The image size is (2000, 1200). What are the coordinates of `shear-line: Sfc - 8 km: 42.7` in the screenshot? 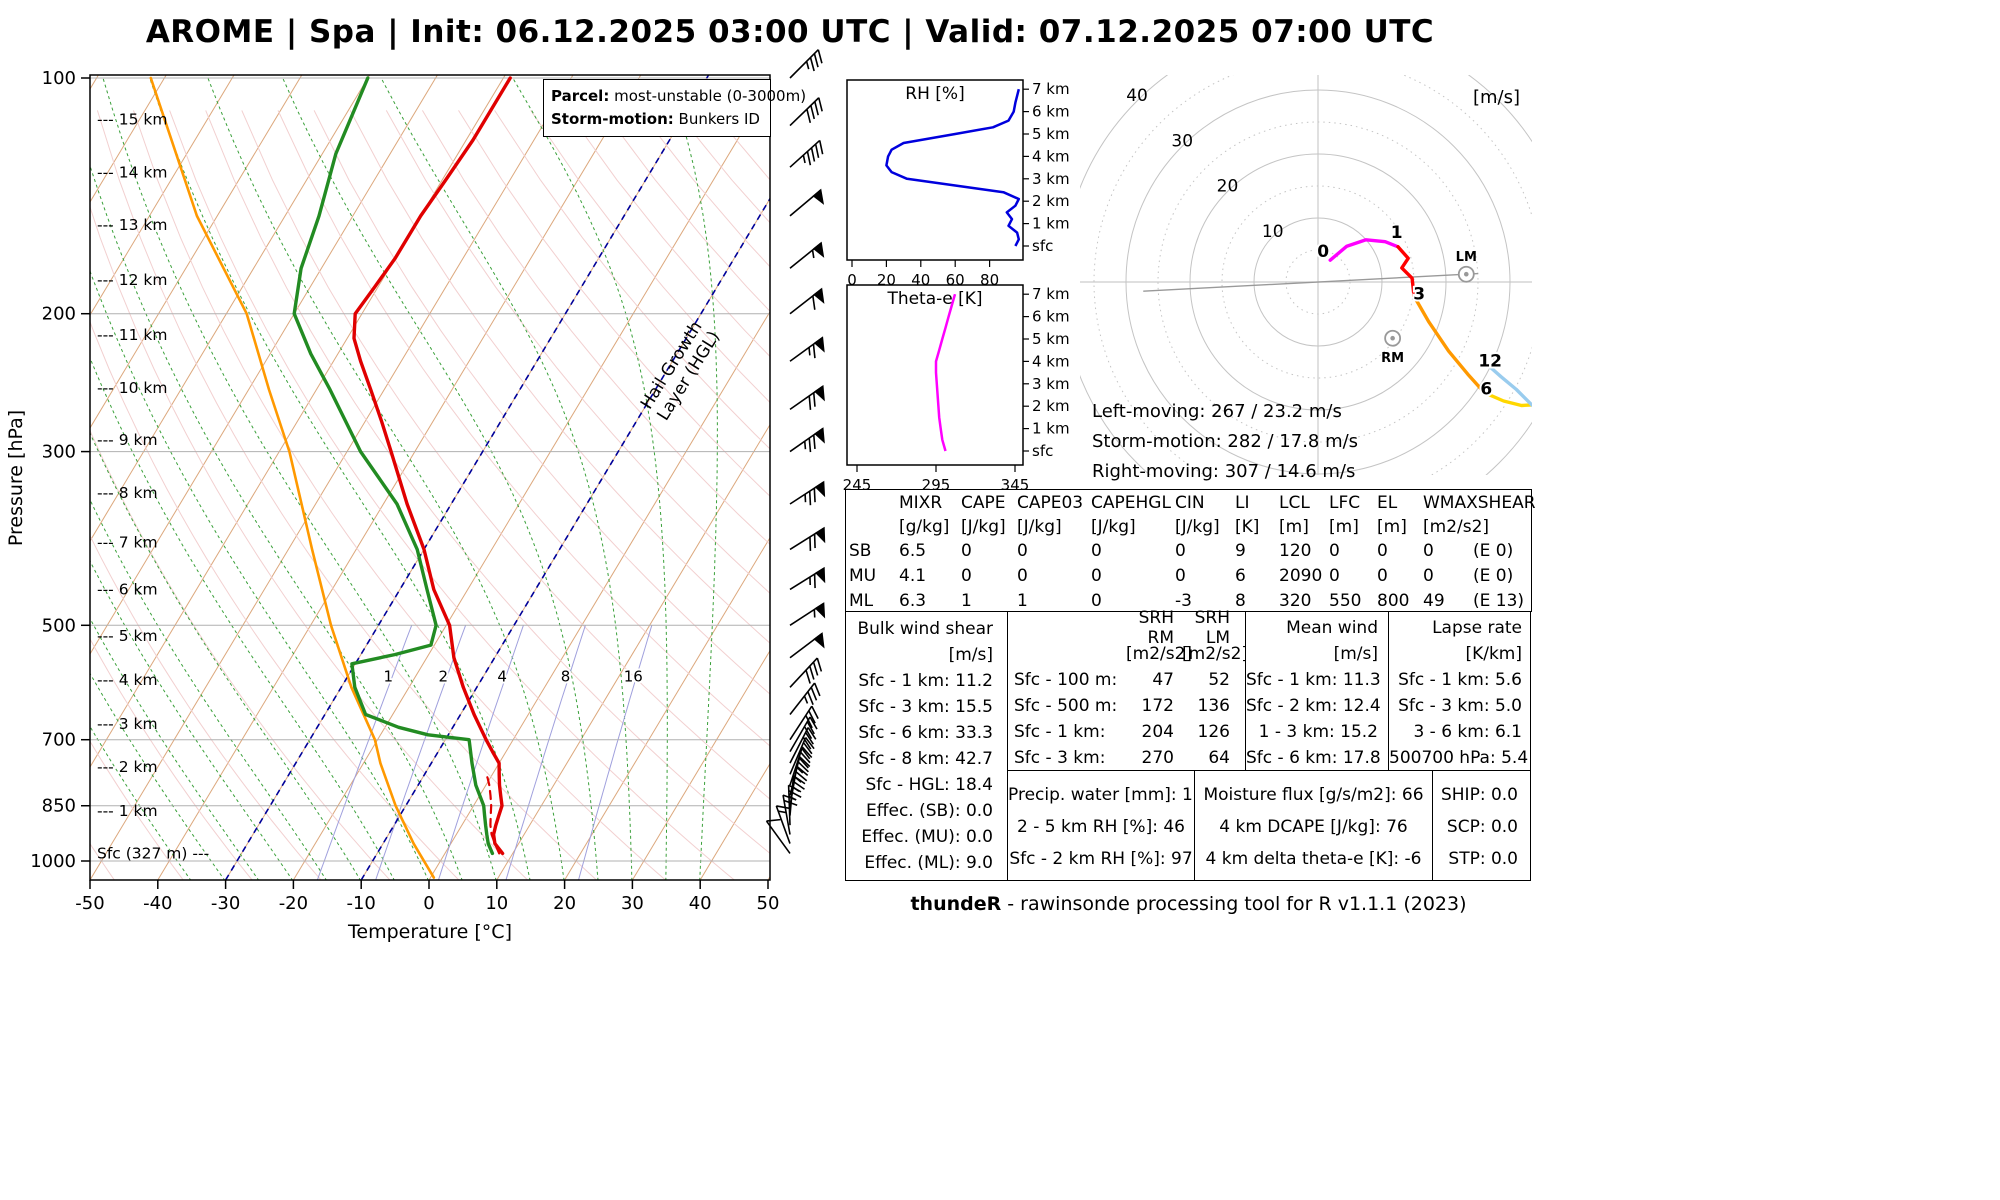 It's located at (925, 759).